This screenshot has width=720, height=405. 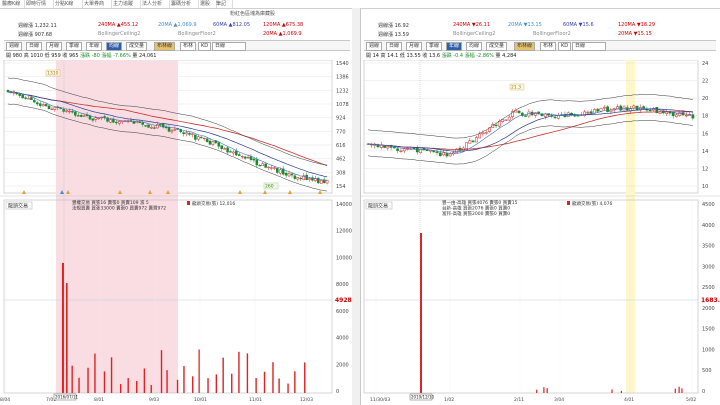 What do you see at coordinates (414, 46) in the screenshot?
I see `right-tb-monthly: 月線` at bounding box center [414, 46].